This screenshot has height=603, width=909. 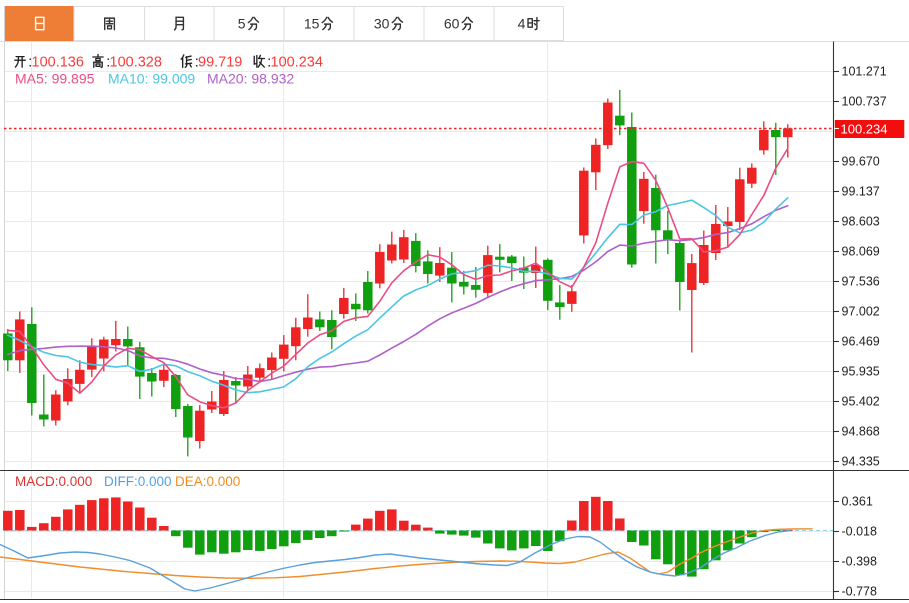 I want to click on svg-text: -0.778, so click(x=859, y=592).